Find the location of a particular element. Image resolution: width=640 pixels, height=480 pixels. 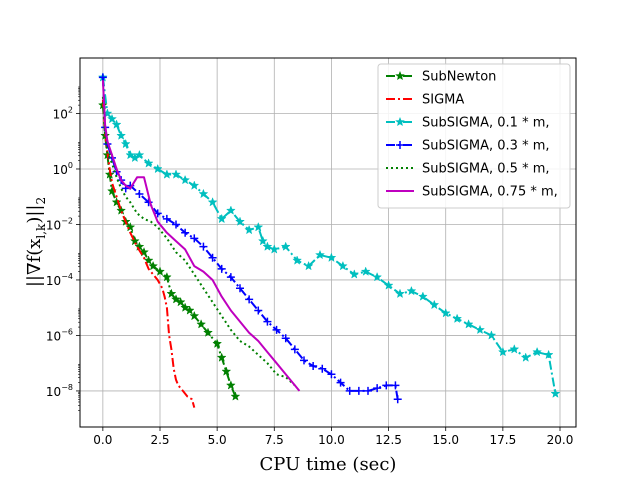

legend-item: SubSIGMA, 0.5 * m, is located at coordinates (468, 169).